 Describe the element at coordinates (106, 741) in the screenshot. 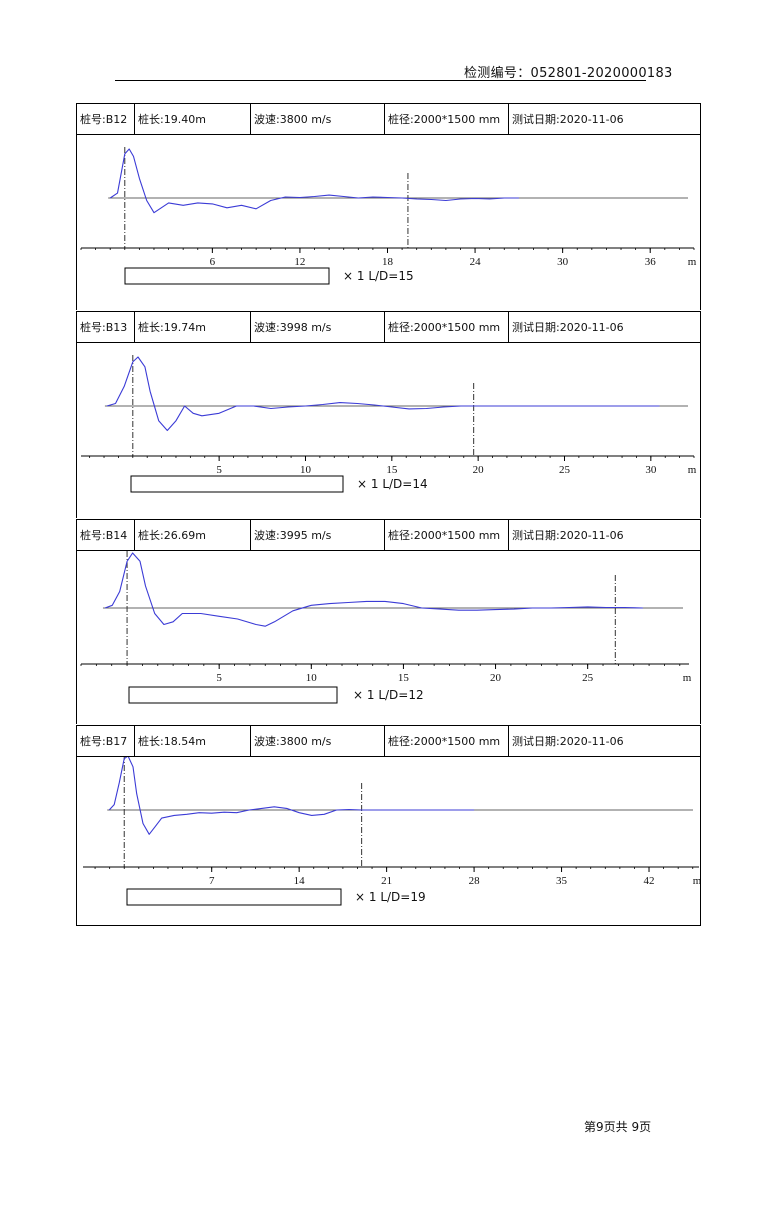

I see `pile-number: 桩号:B17` at that location.